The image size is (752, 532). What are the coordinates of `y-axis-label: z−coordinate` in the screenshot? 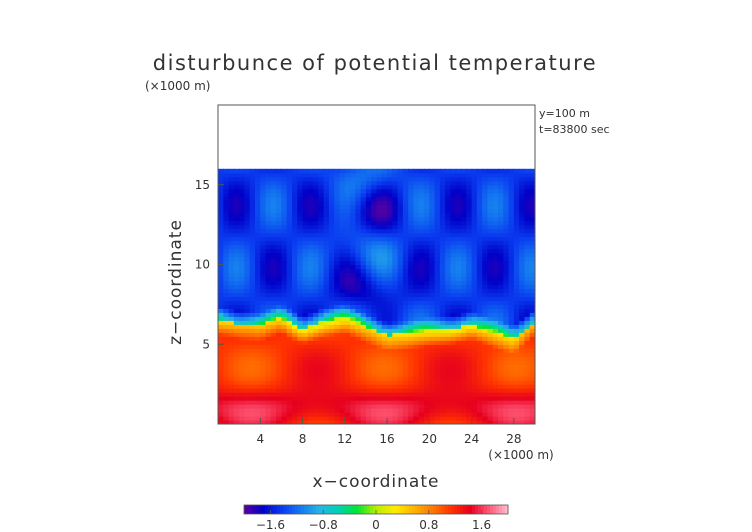 It's located at (176, 282).